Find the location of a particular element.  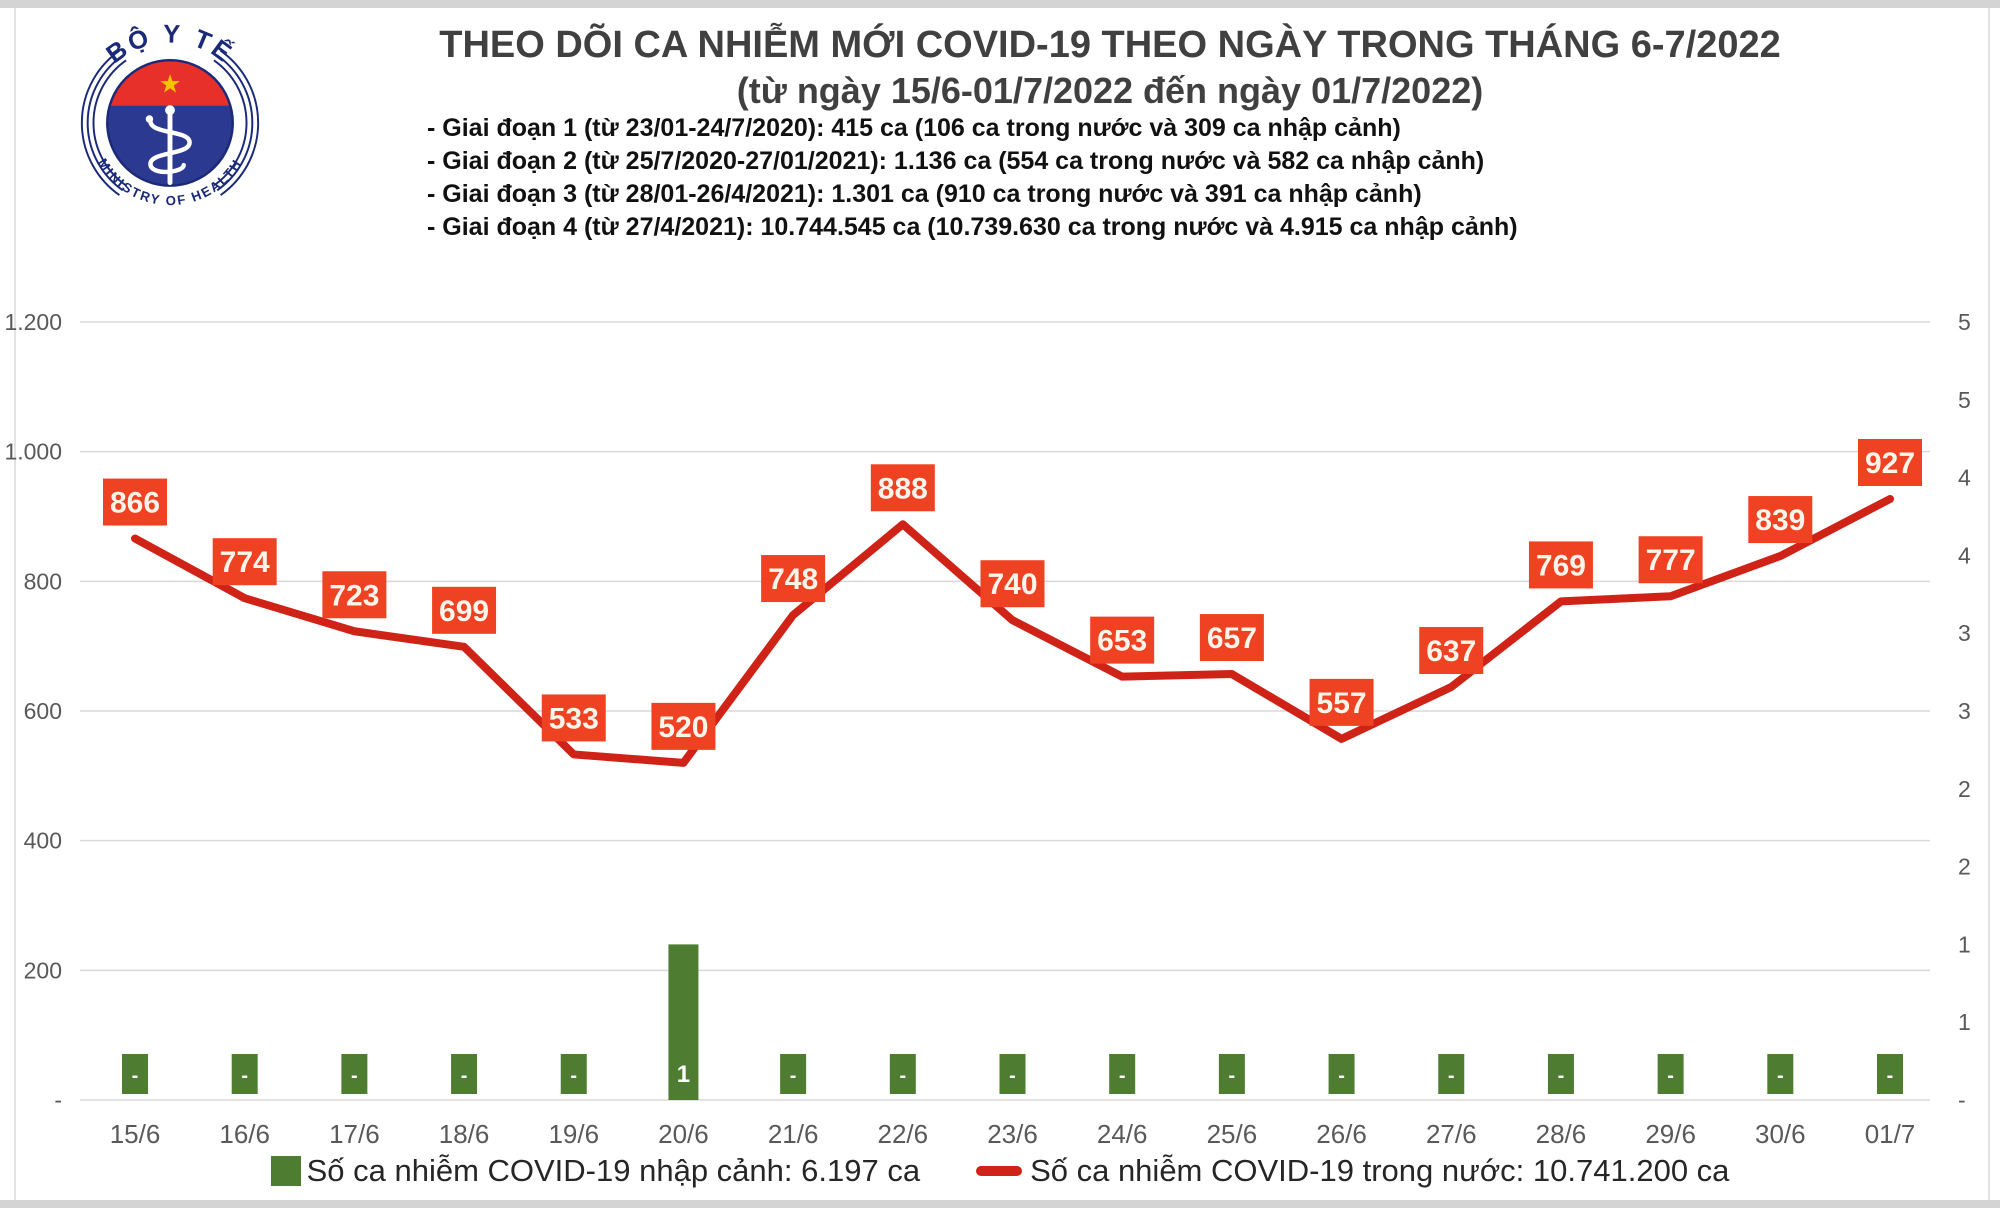

left-axis-label: 1.000 is located at coordinates (33, 452).